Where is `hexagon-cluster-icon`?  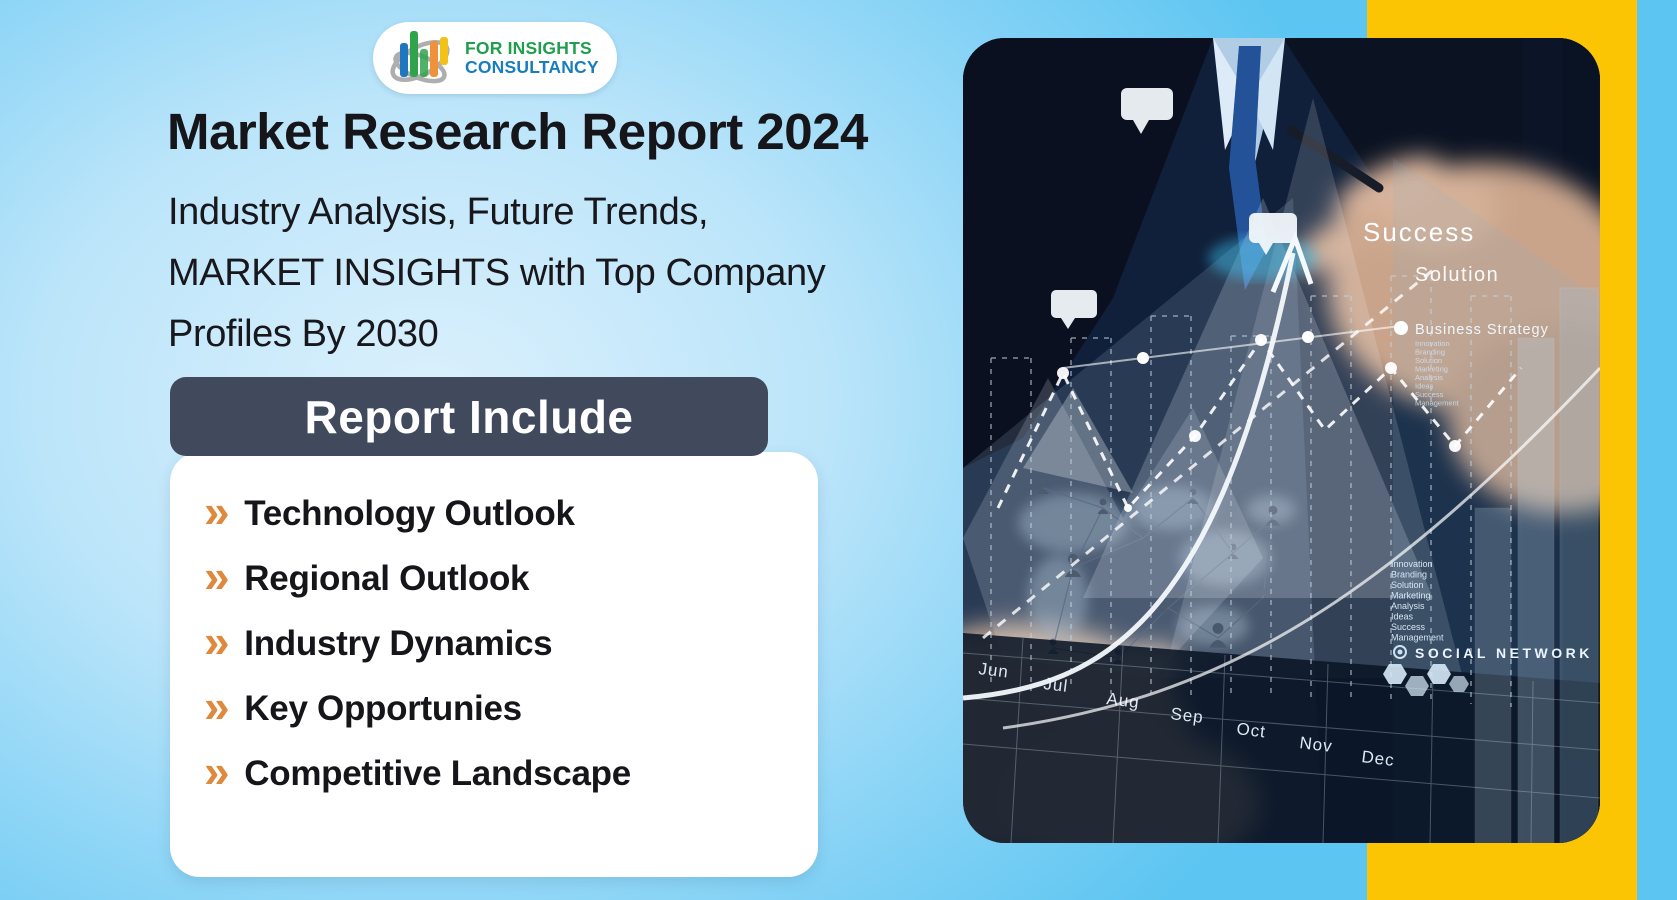 hexagon-cluster-icon is located at coordinates (1426, 680).